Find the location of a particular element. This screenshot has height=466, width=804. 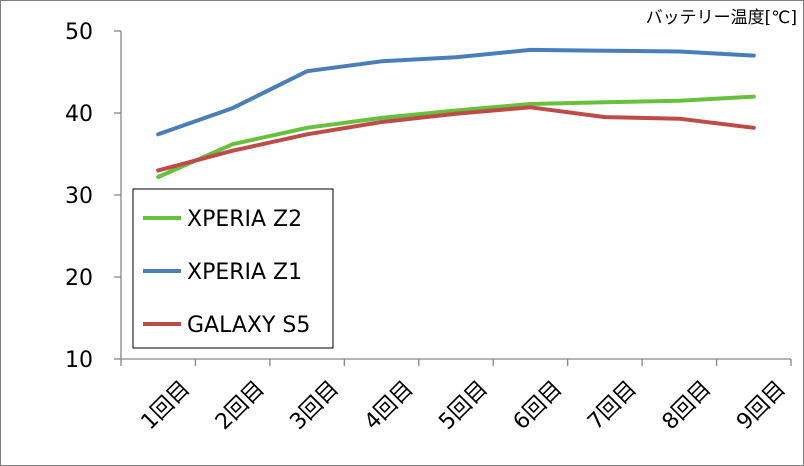

x-tick-label: 5回目 is located at coordinates (463, 405).